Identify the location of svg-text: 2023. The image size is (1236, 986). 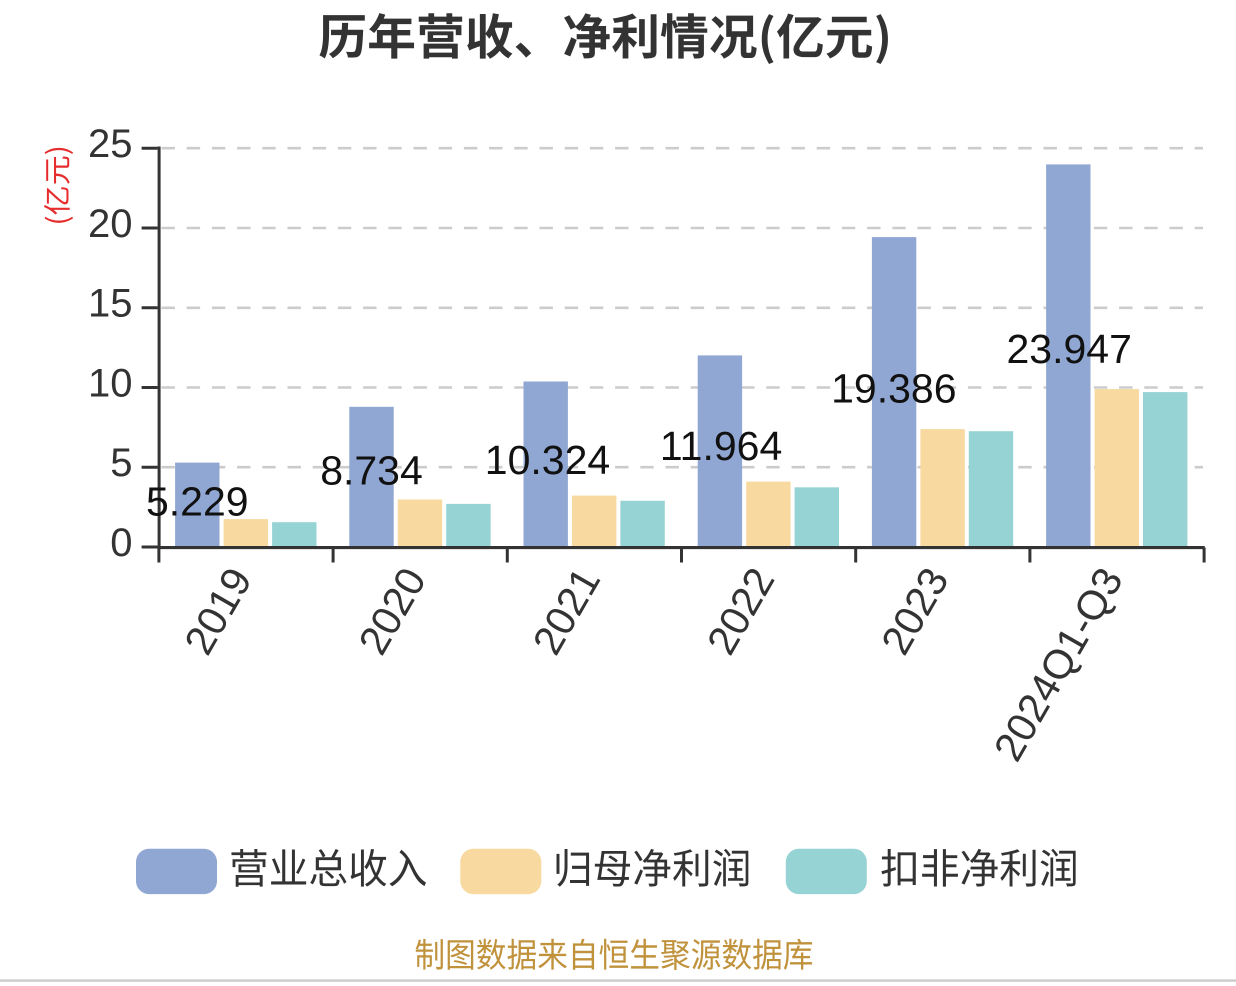
(914, 611).